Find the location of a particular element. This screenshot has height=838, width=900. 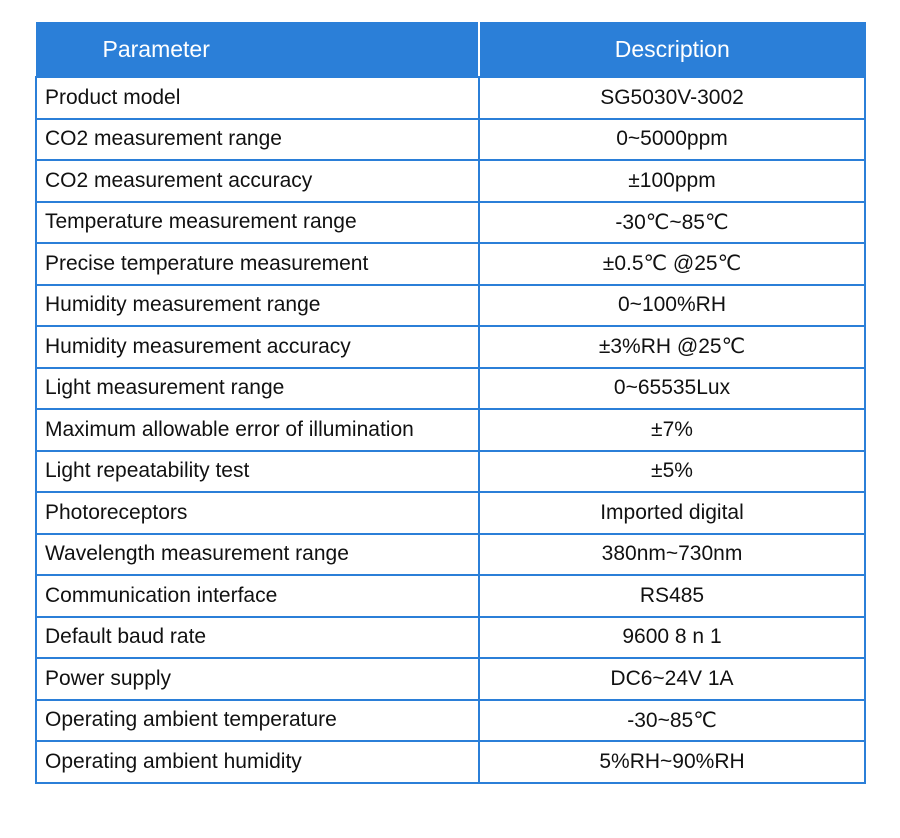

description-cell: ±0.5℃ @25℃ is located at coordinates (672, 264).